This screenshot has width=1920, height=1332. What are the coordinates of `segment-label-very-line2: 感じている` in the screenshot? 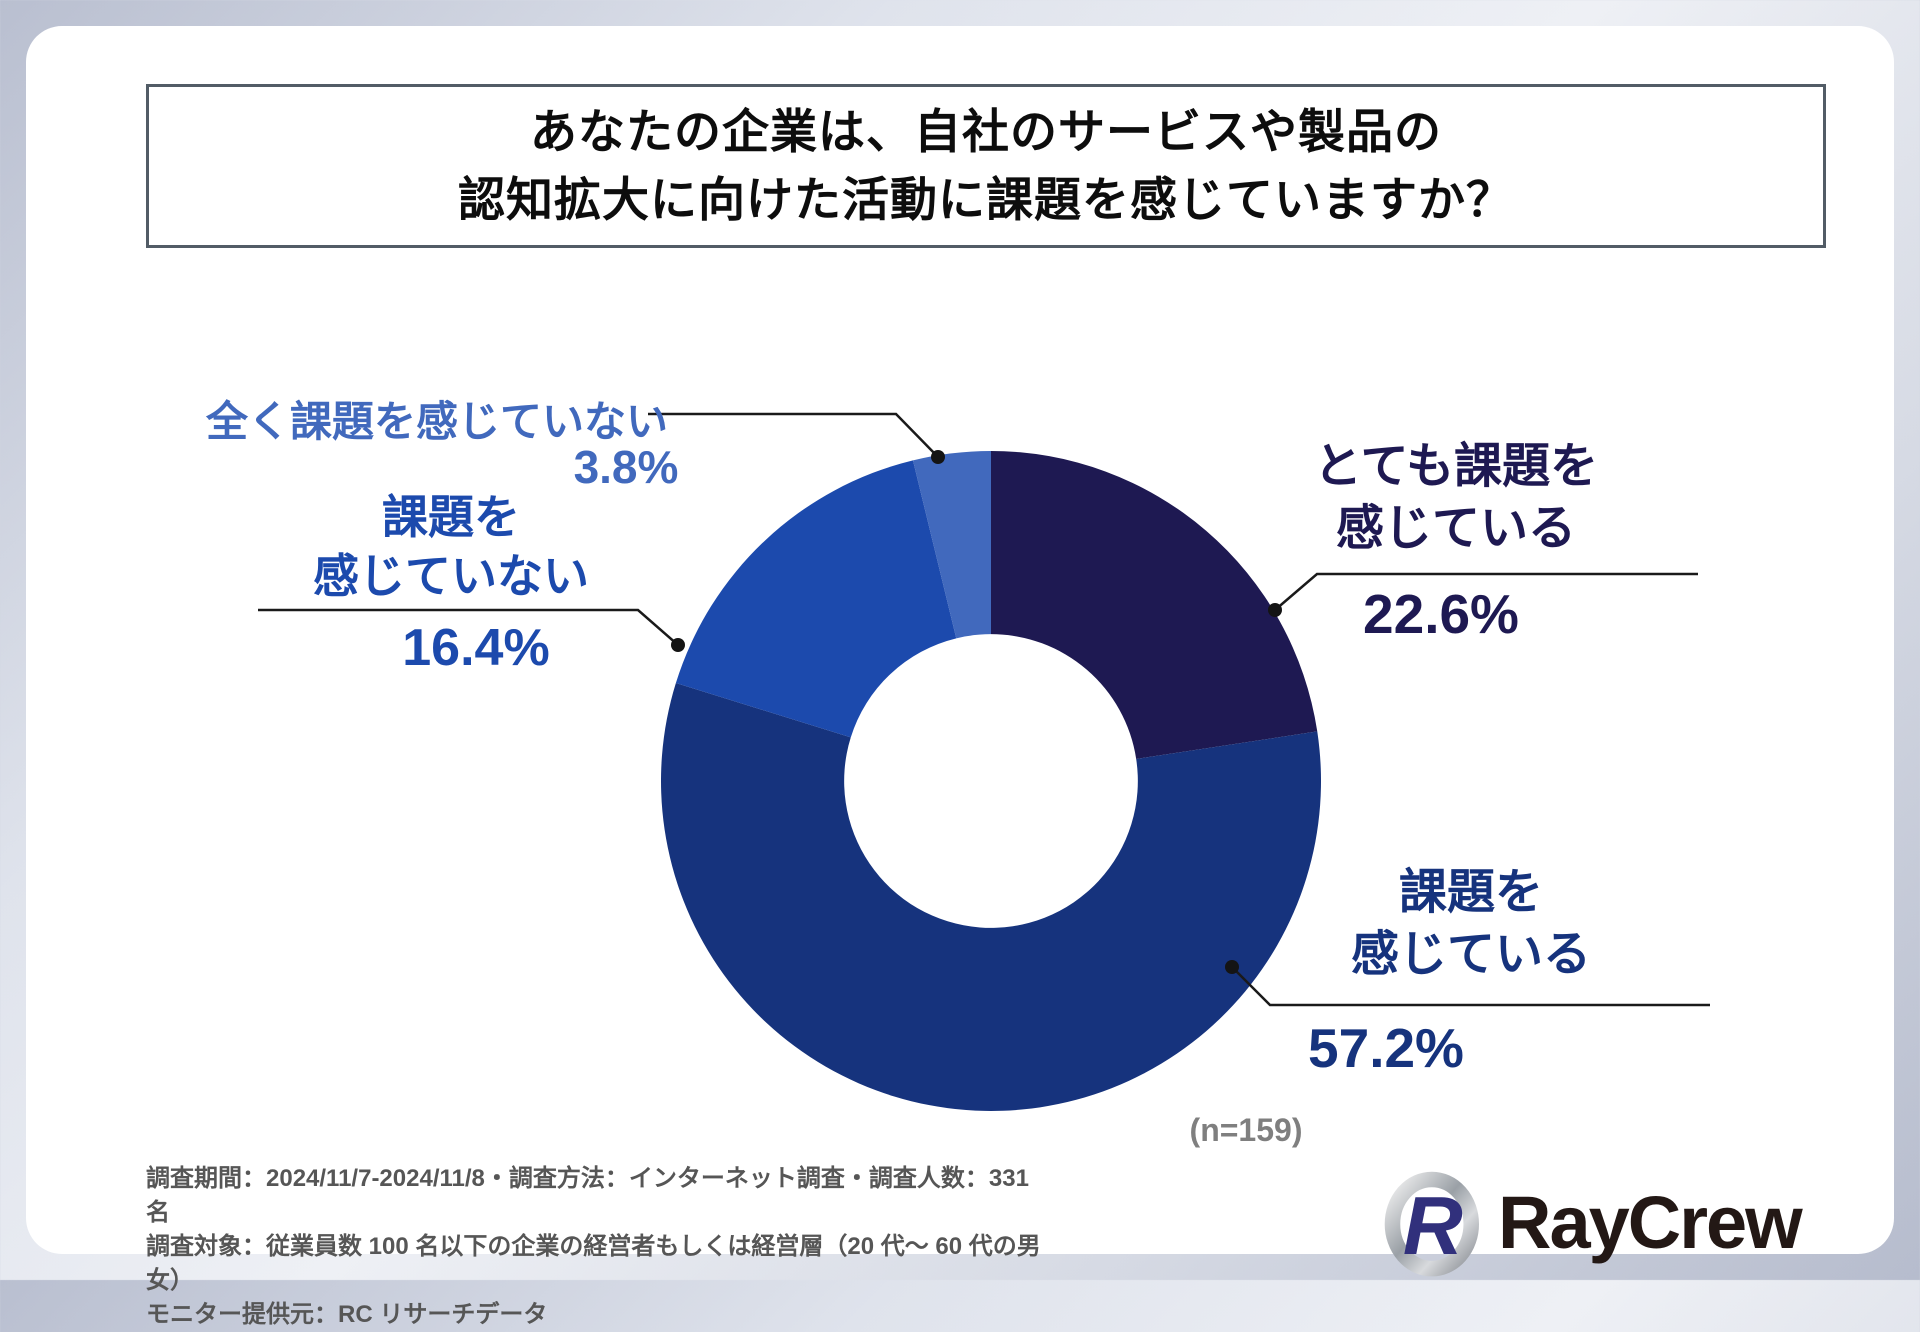 It's located at (1455, 529).